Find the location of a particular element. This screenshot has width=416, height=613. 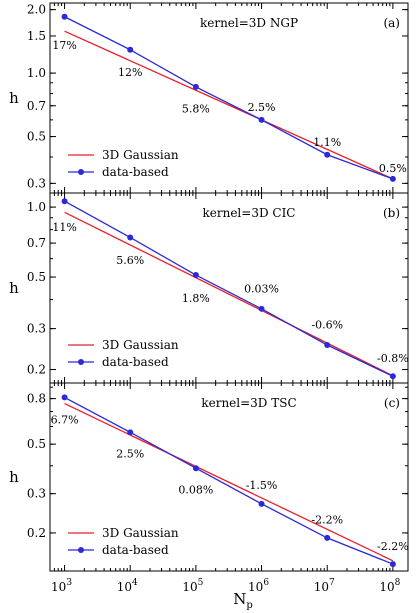

percent-annotation: -1.5% is located at coordinates (262, 485).